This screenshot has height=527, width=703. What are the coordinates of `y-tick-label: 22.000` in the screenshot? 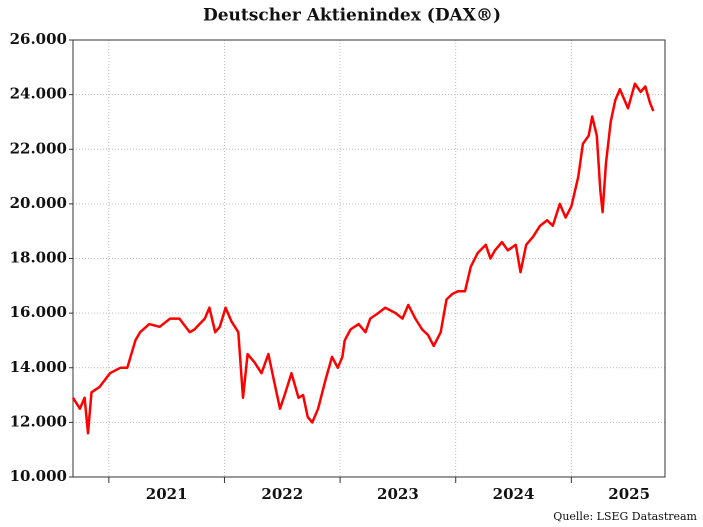 It's located at (38, 148).